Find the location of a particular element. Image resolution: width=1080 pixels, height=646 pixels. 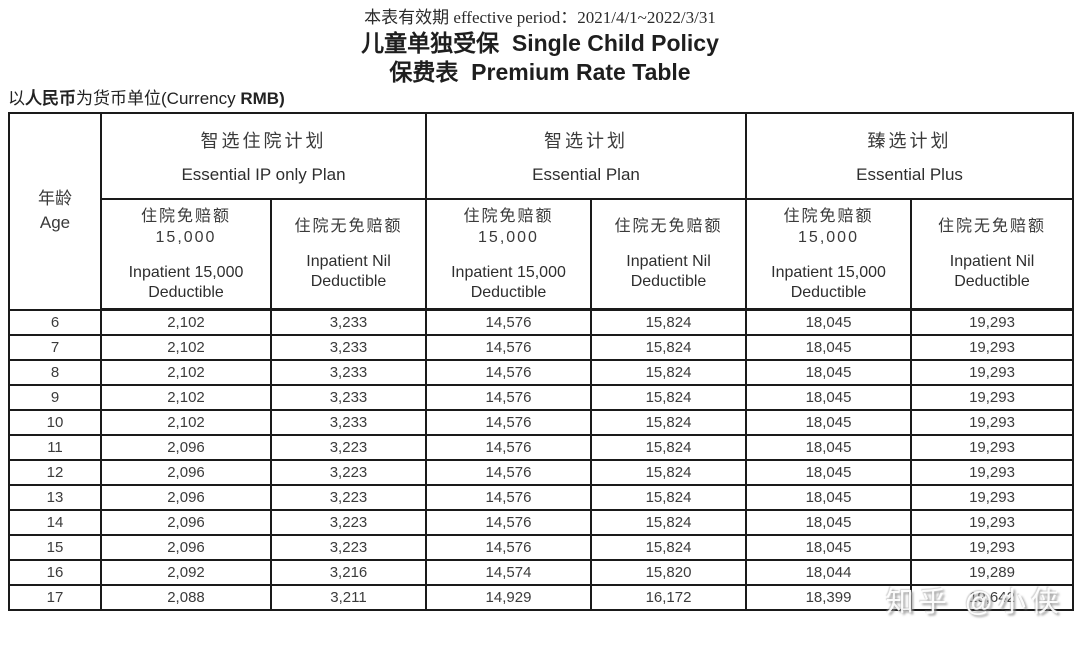

table-row: 13 2,096 3,223 14,576 15,824 18,045 19,293 is located at coordinates (541, 497).